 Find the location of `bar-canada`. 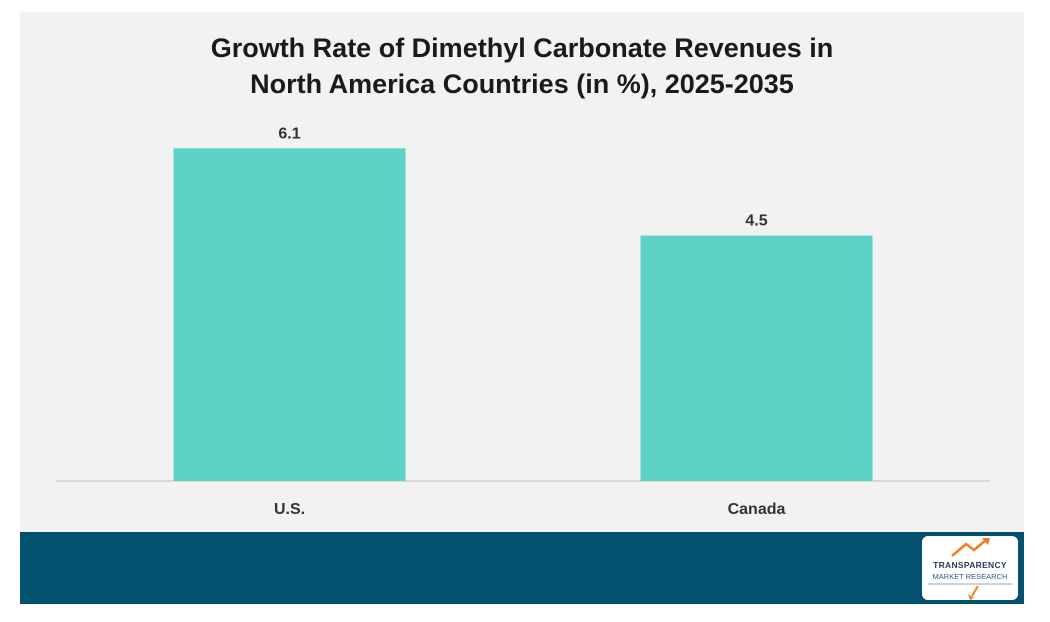

bar-canada is located at coordinates (756, 358).